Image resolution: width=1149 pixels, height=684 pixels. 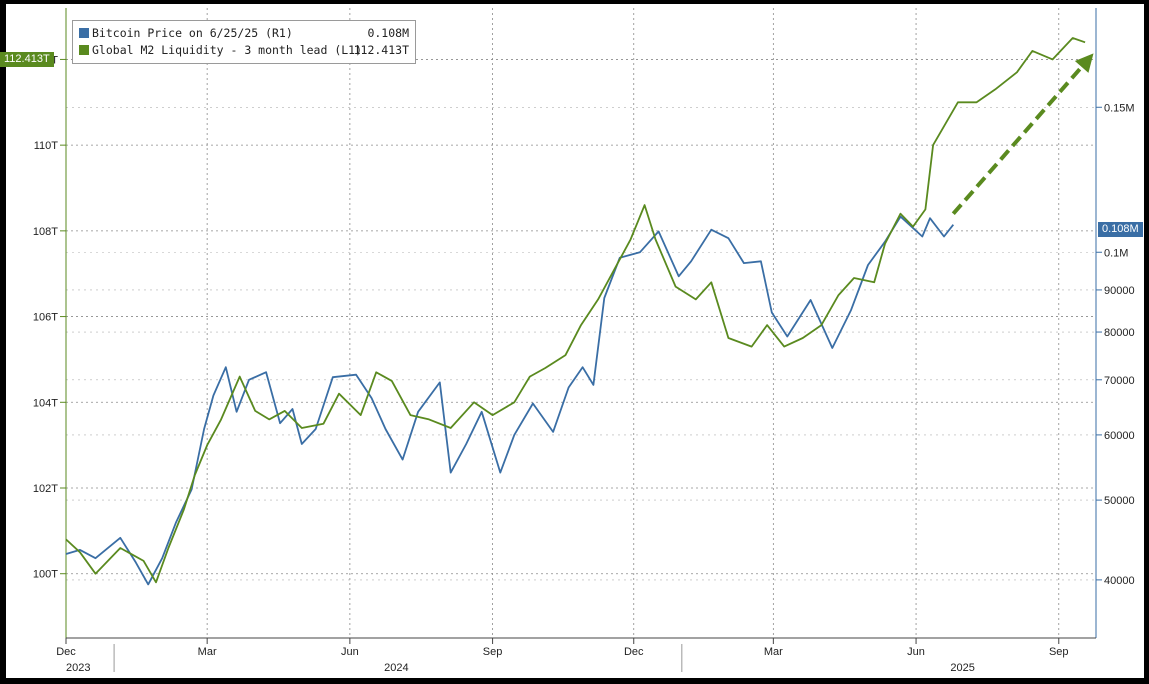 What do you see at coordinates (84, 33) in the screenshot?
I see `legend-swatch-bitcoin` at bounding box center [84, 33].